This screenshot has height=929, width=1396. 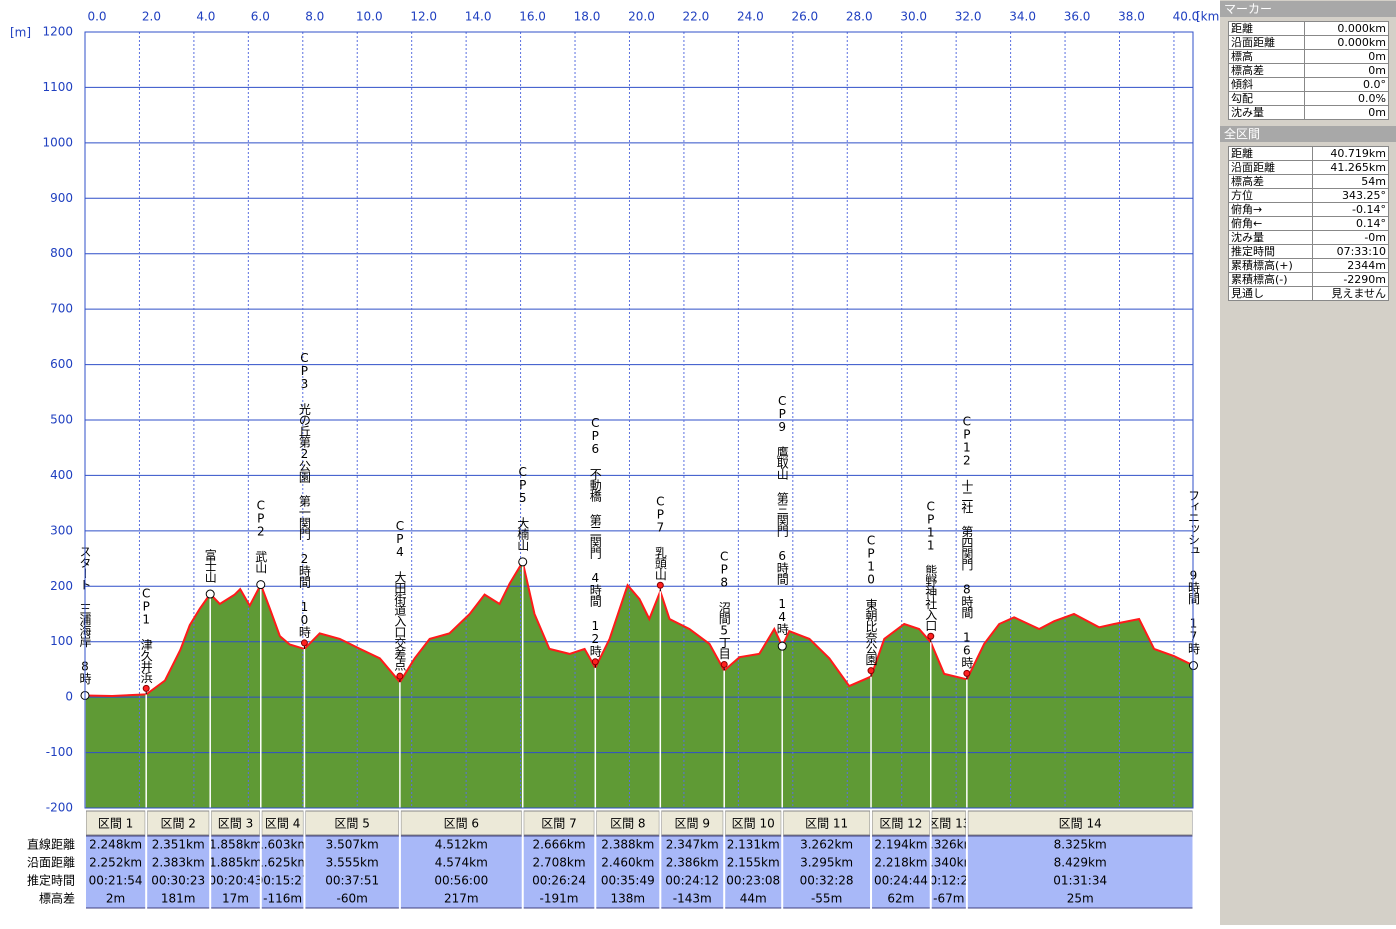 I want to click on section-column: 区間 1 2.248km 2.252km 00:21:54 2m, so click(x=116, y=859).